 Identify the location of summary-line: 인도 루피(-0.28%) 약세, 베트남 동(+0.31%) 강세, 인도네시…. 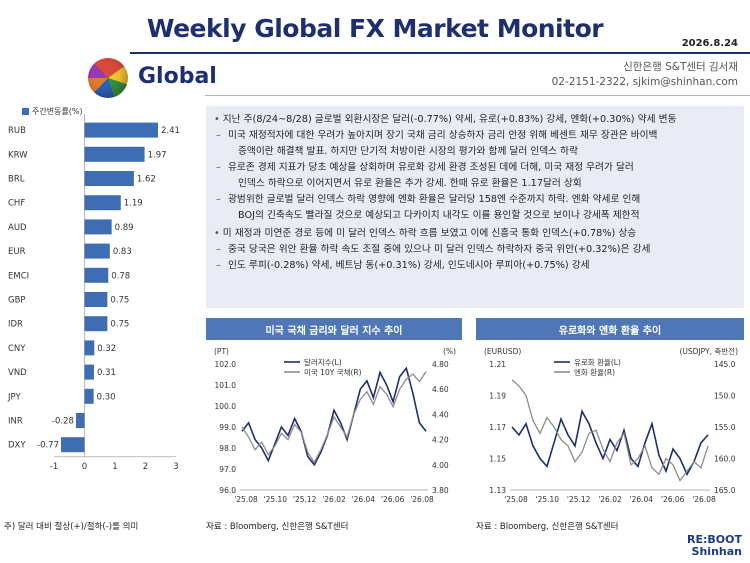
(475, 266).